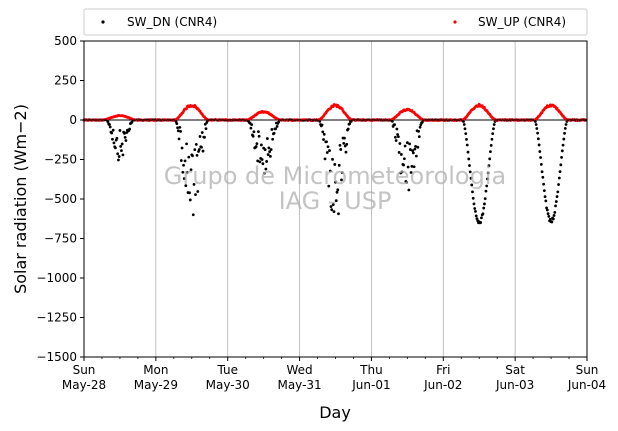  What do you see at coordinates (335, 176) in the screenshot?
I see `watermark-line-1: Grupo de Micrometeorologia` at bounding box center [335, 176].